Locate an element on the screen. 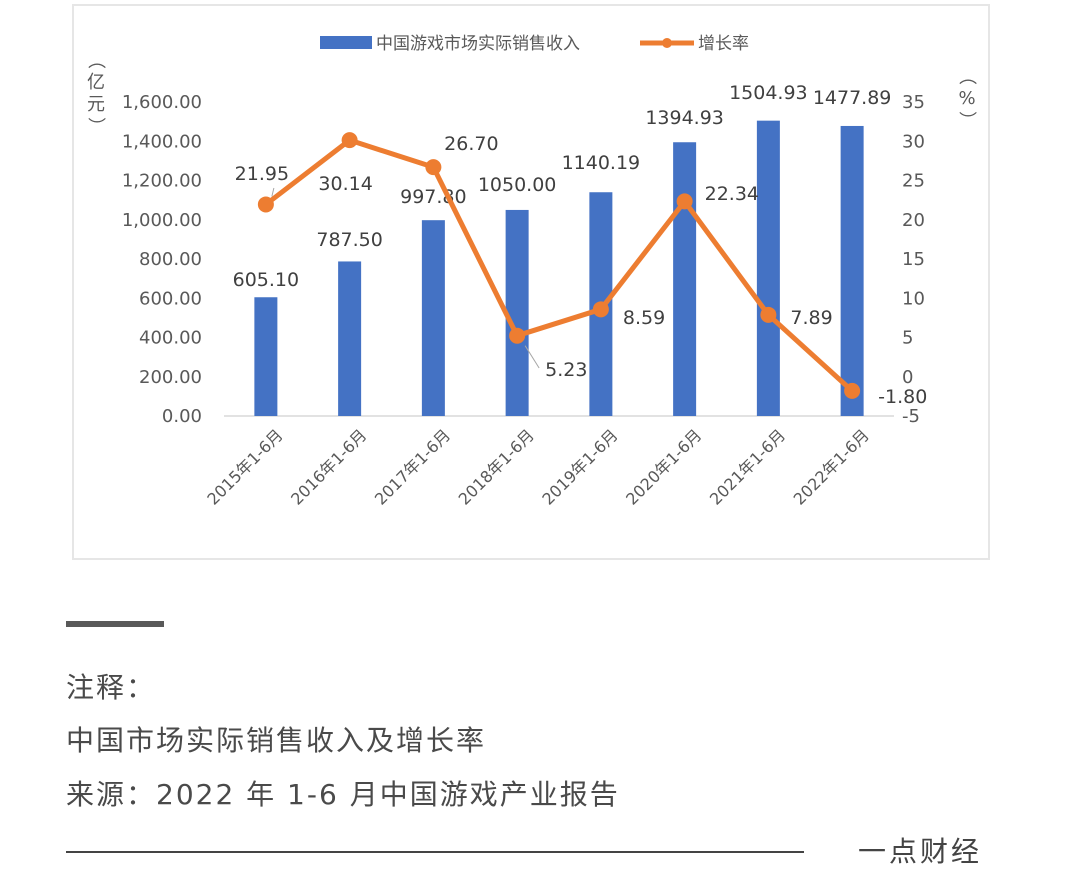  y-left-tick-label: 1,400.00 is located at coordinates (162, 141).